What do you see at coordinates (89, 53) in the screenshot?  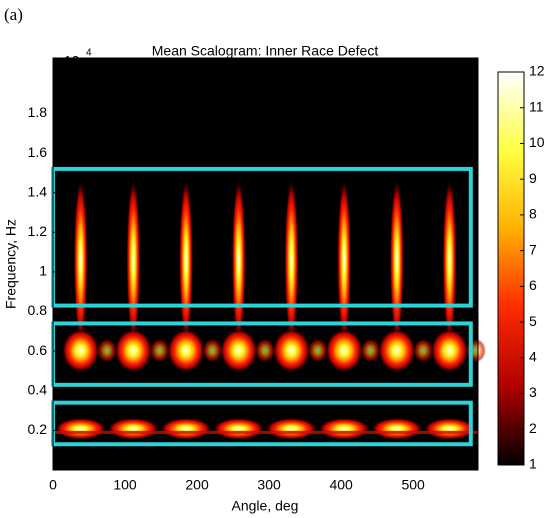 I see `y-exponent-power: 4` at bounding box center [89, 53].